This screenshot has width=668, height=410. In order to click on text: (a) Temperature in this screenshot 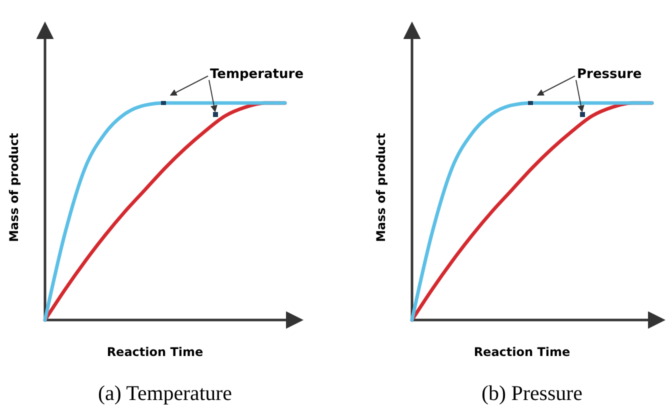, I will do `click(165, 393)`.